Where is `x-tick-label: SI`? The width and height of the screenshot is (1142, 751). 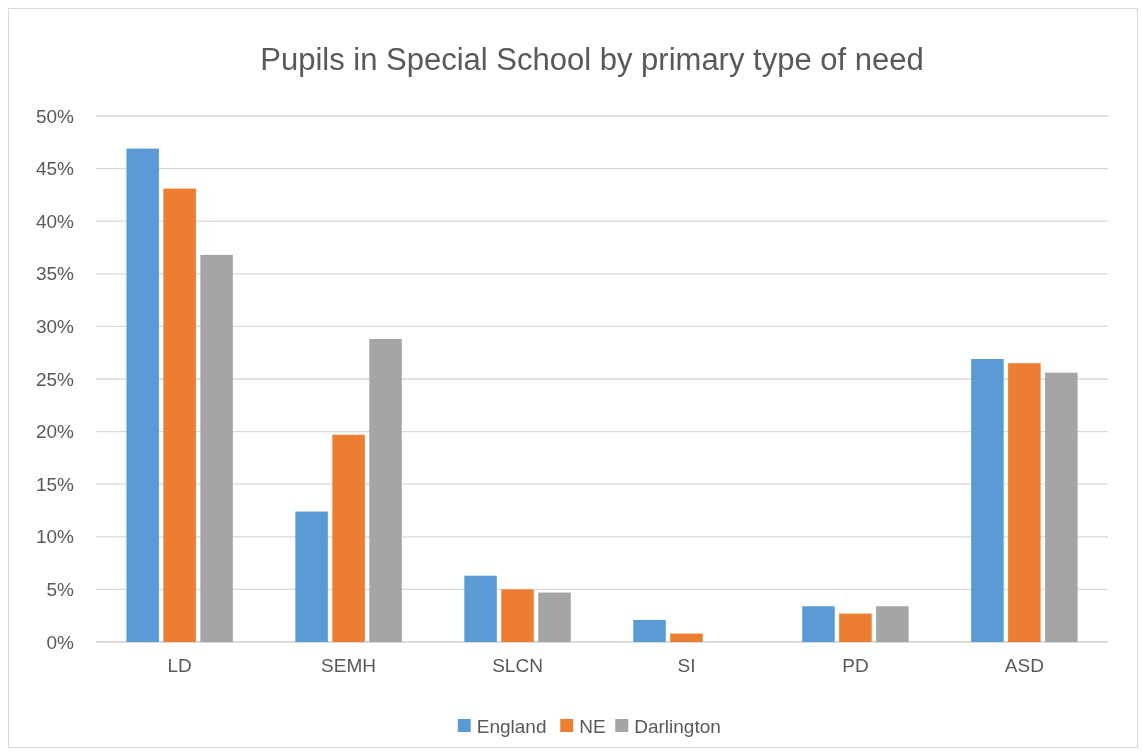
x-tick-label: SI is located at coordinates (686, 665).